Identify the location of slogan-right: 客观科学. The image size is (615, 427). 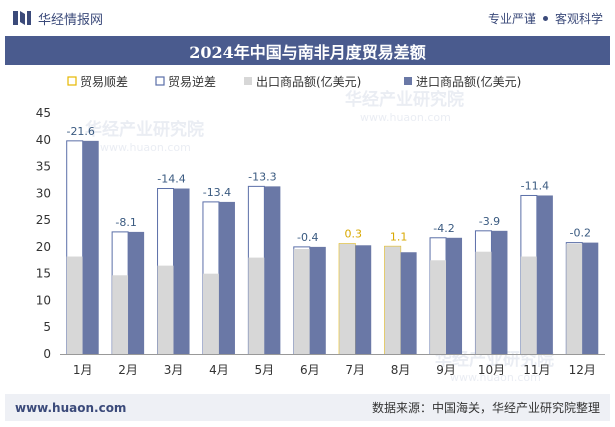
(578, 18).